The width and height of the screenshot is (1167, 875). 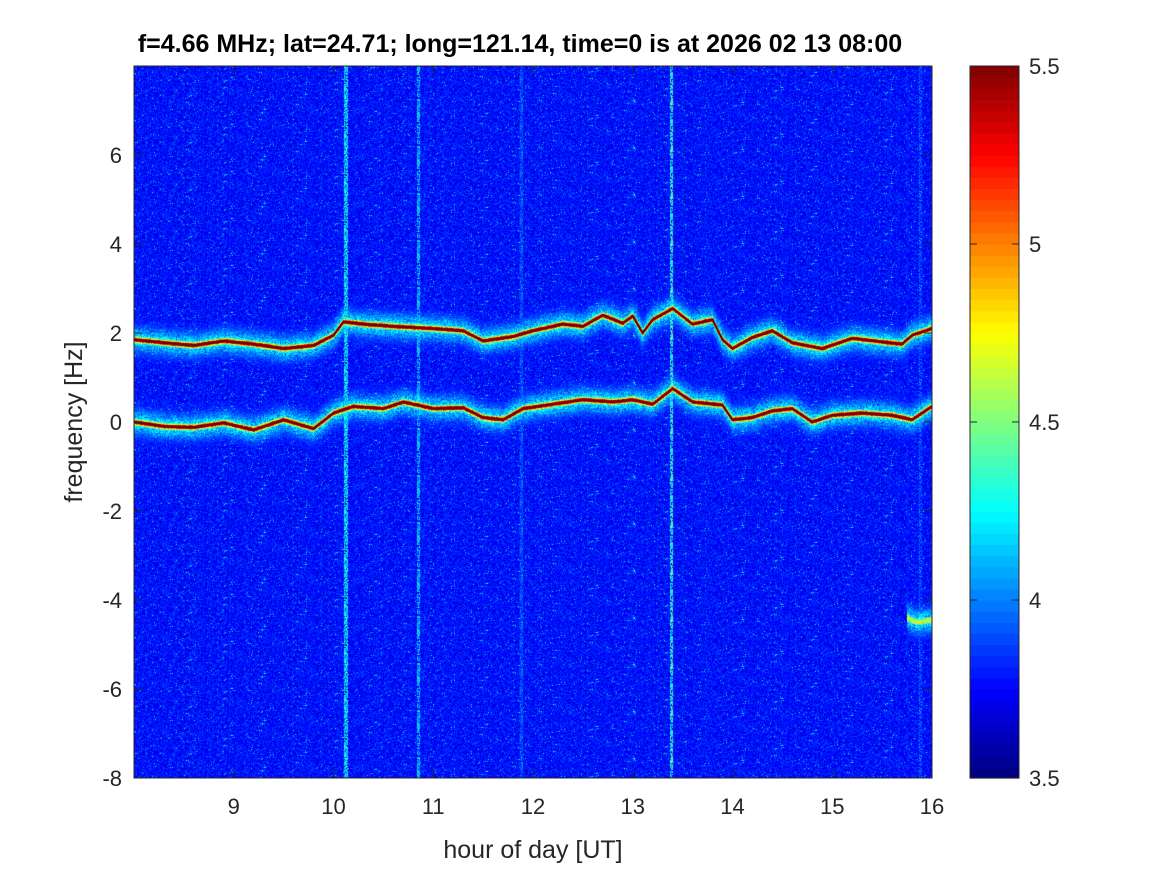 What do you see at coordinates (633, 806) in the screenshot?
I see `x-tick-label: 13` at bounding box center [633, 806].